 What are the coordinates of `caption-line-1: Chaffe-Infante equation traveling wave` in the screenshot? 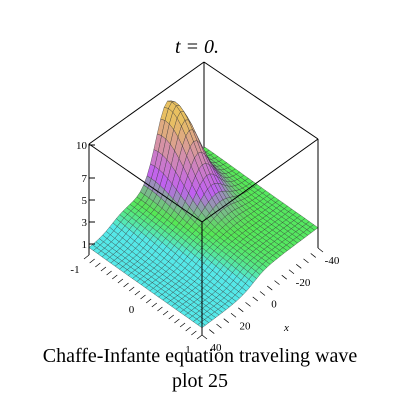 It's located at (200, 356).